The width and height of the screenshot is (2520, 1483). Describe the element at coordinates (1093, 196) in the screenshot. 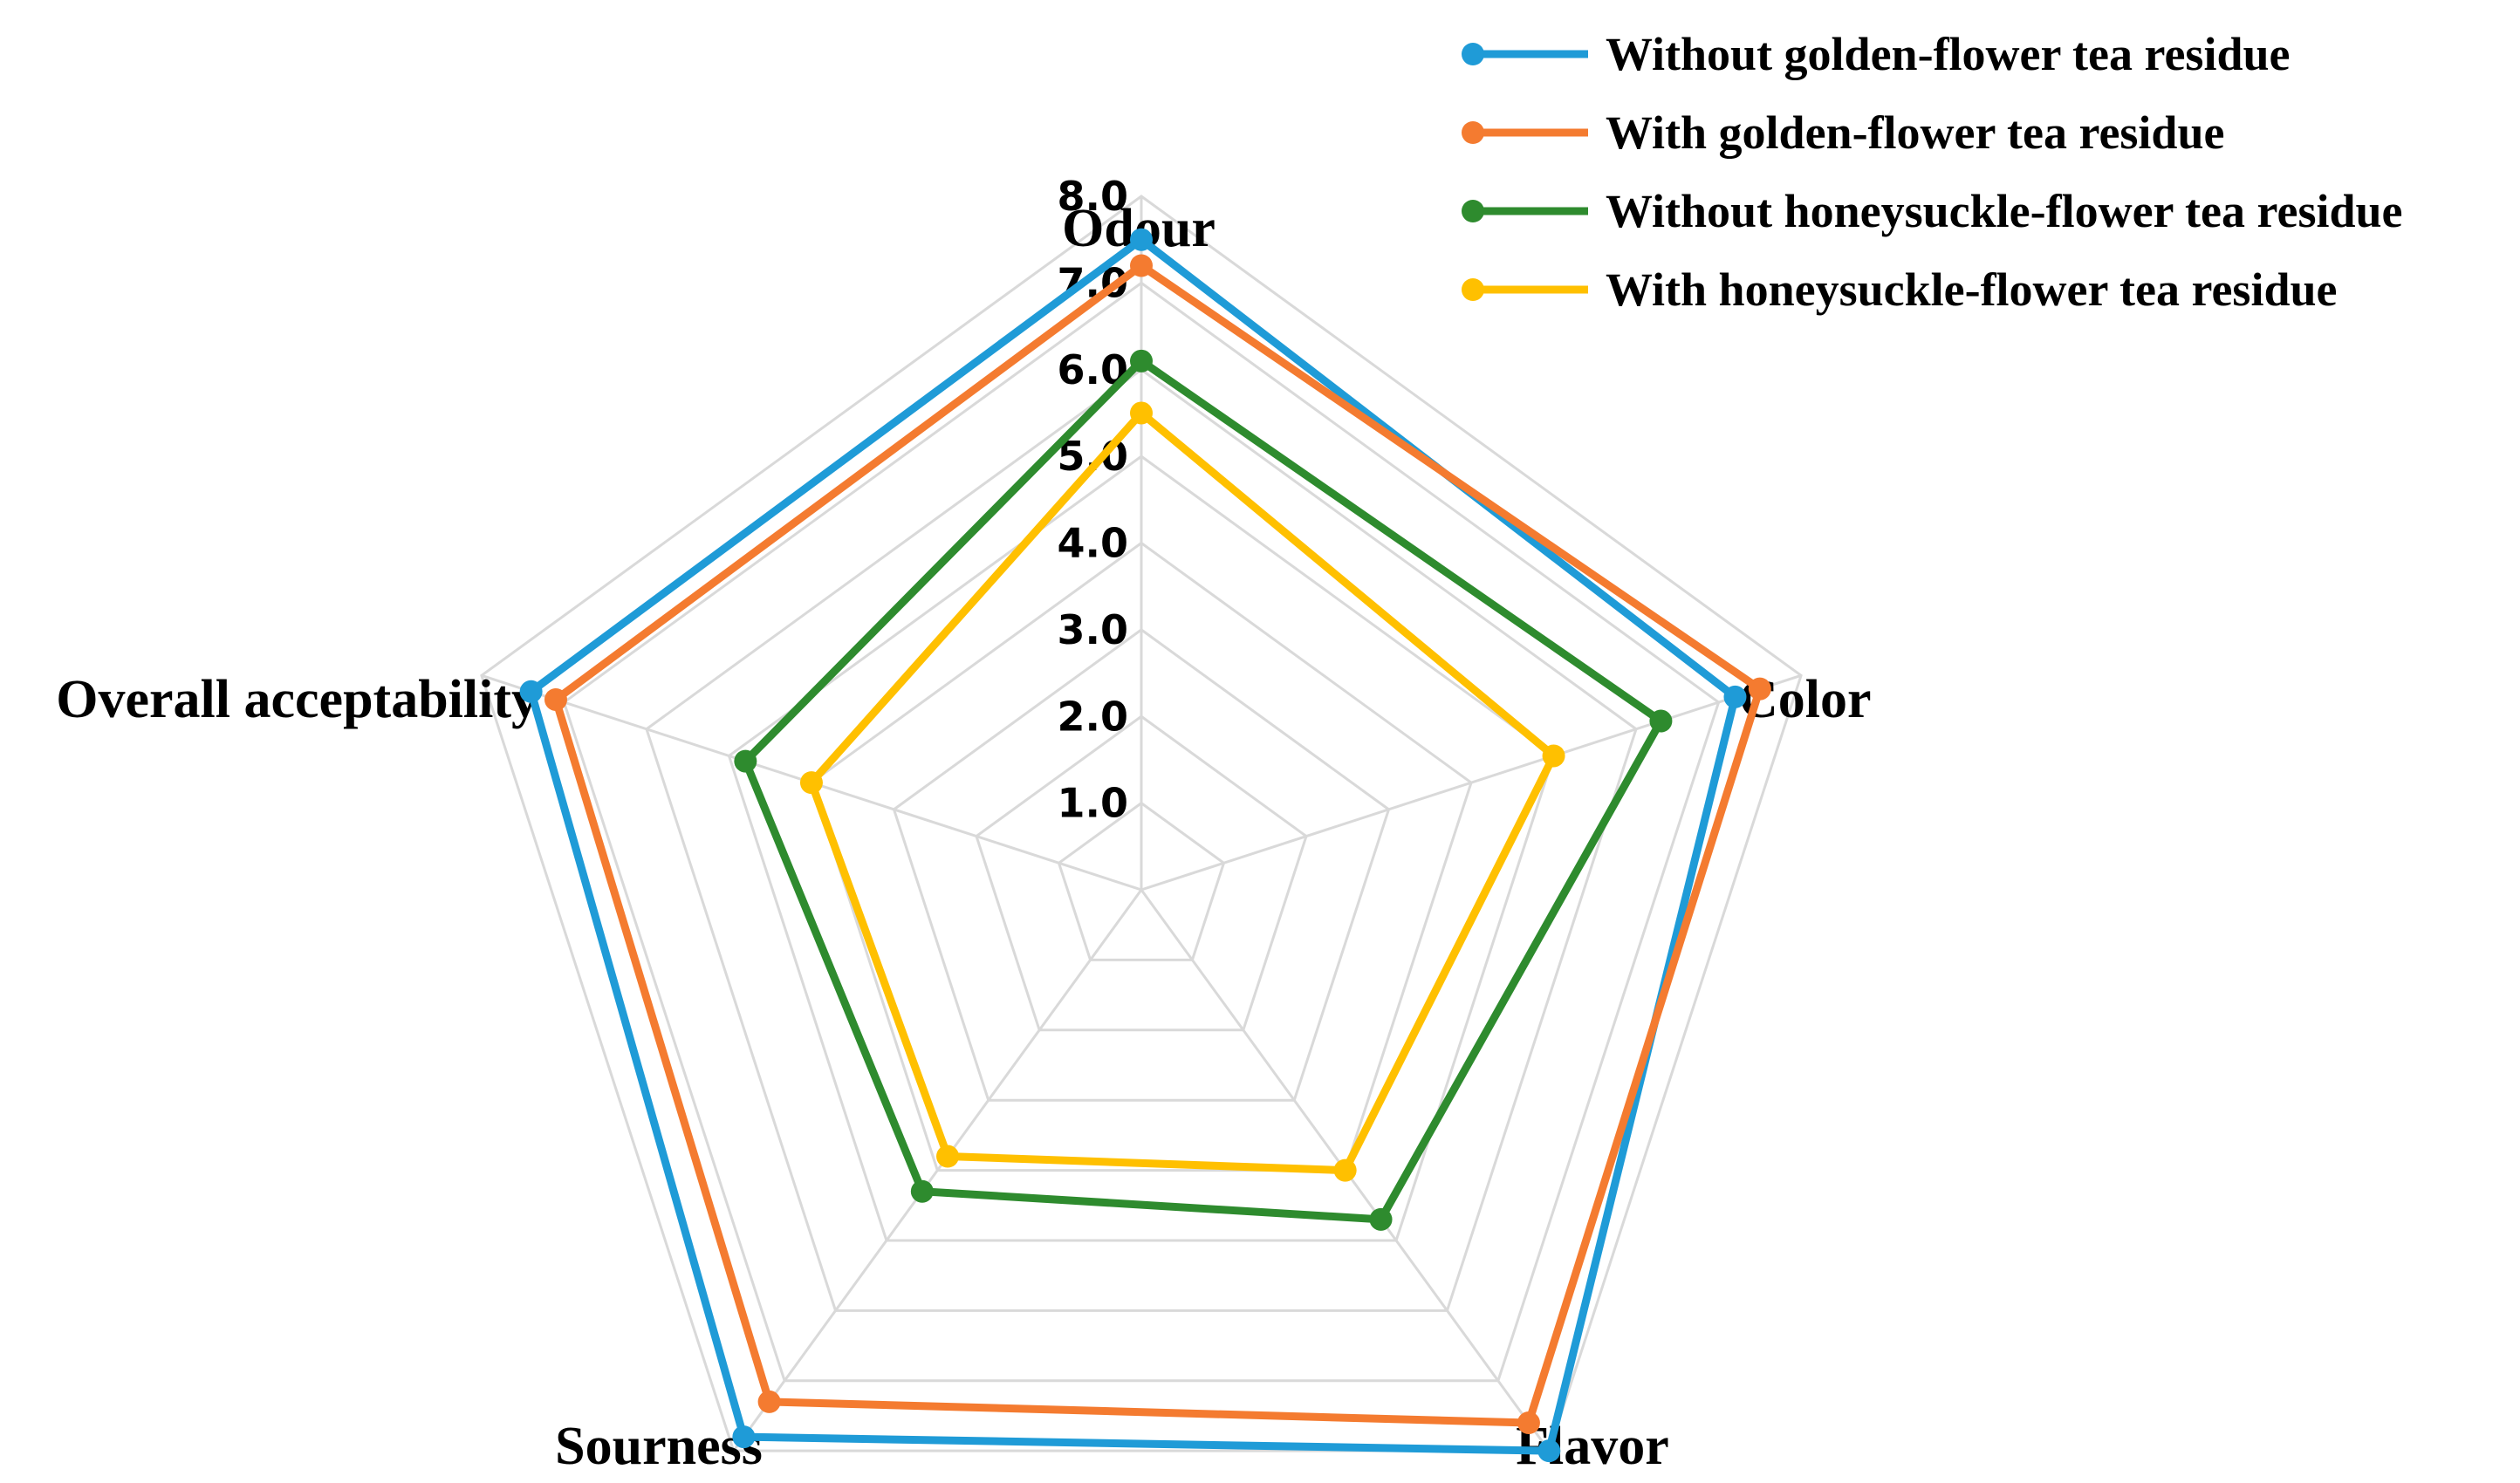

I see `tick-label: 8.0` at that location.